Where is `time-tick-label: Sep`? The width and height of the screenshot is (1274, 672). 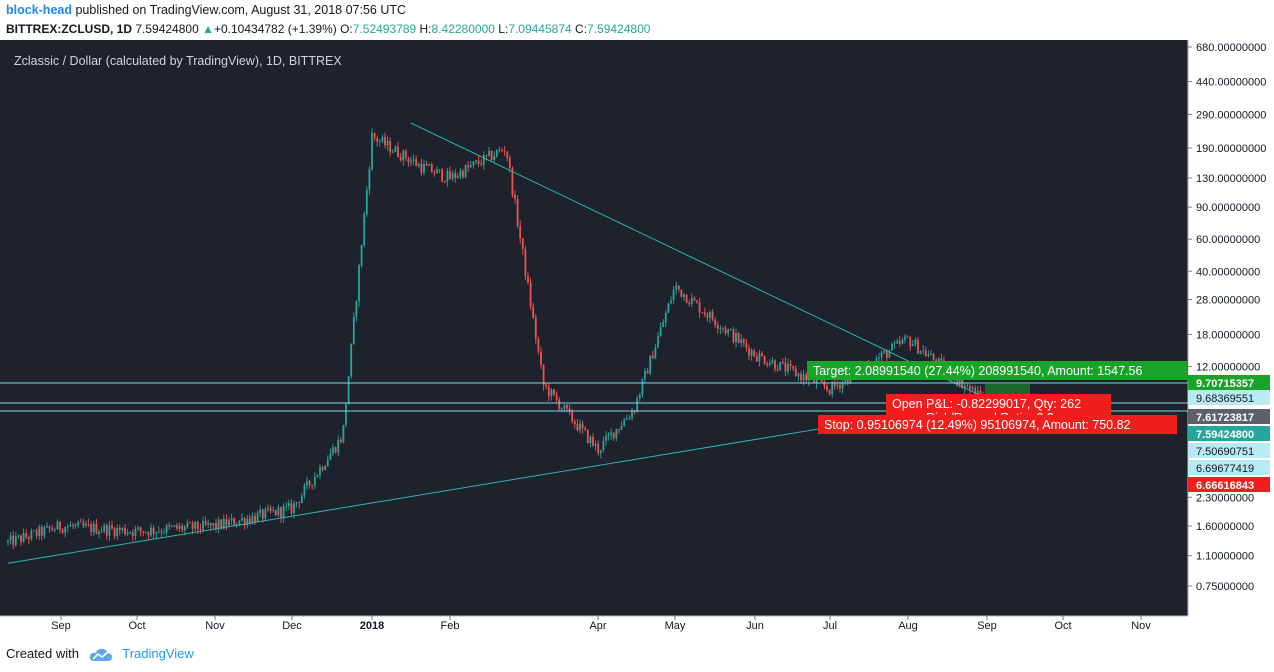
time-tick-label: Sep is located at coordinates (61, 626).